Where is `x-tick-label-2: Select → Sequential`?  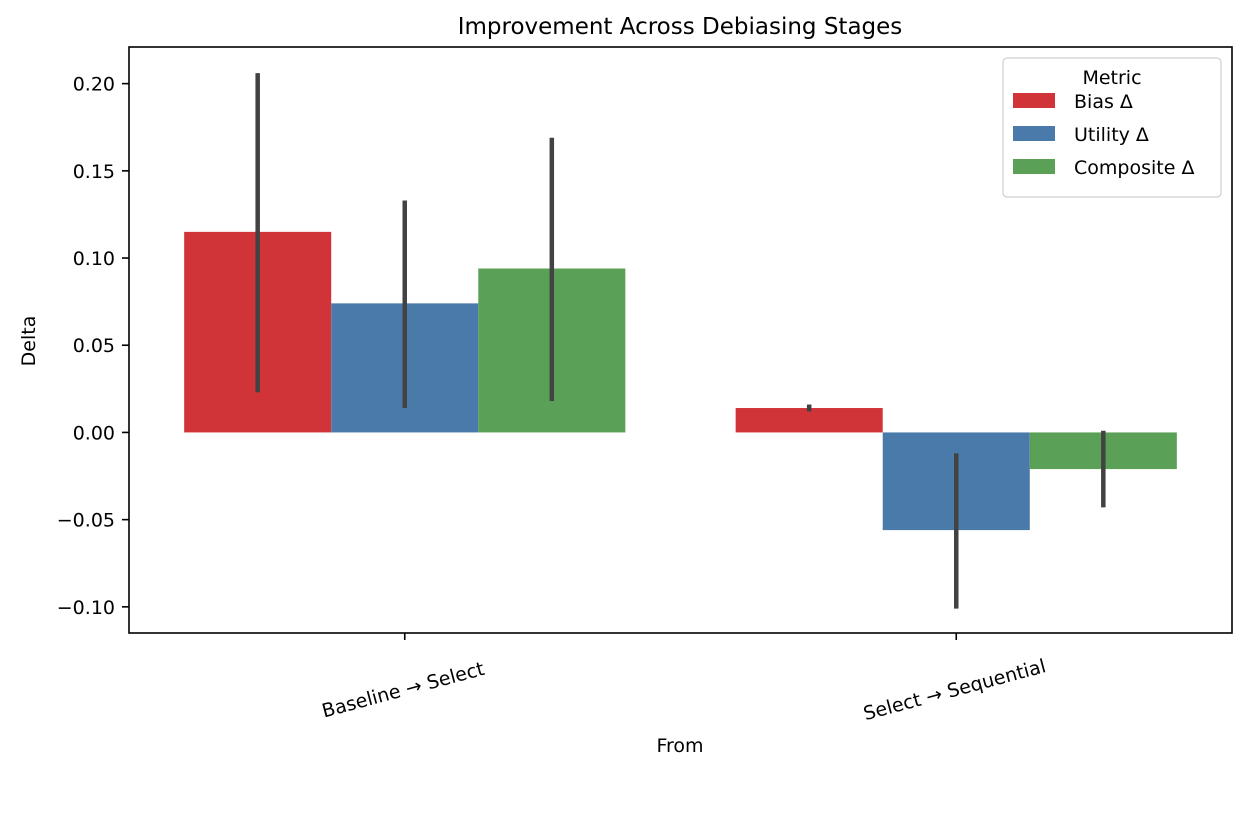 x-tick-label-2: Select → Sequential is located at coordinates (954, 690).